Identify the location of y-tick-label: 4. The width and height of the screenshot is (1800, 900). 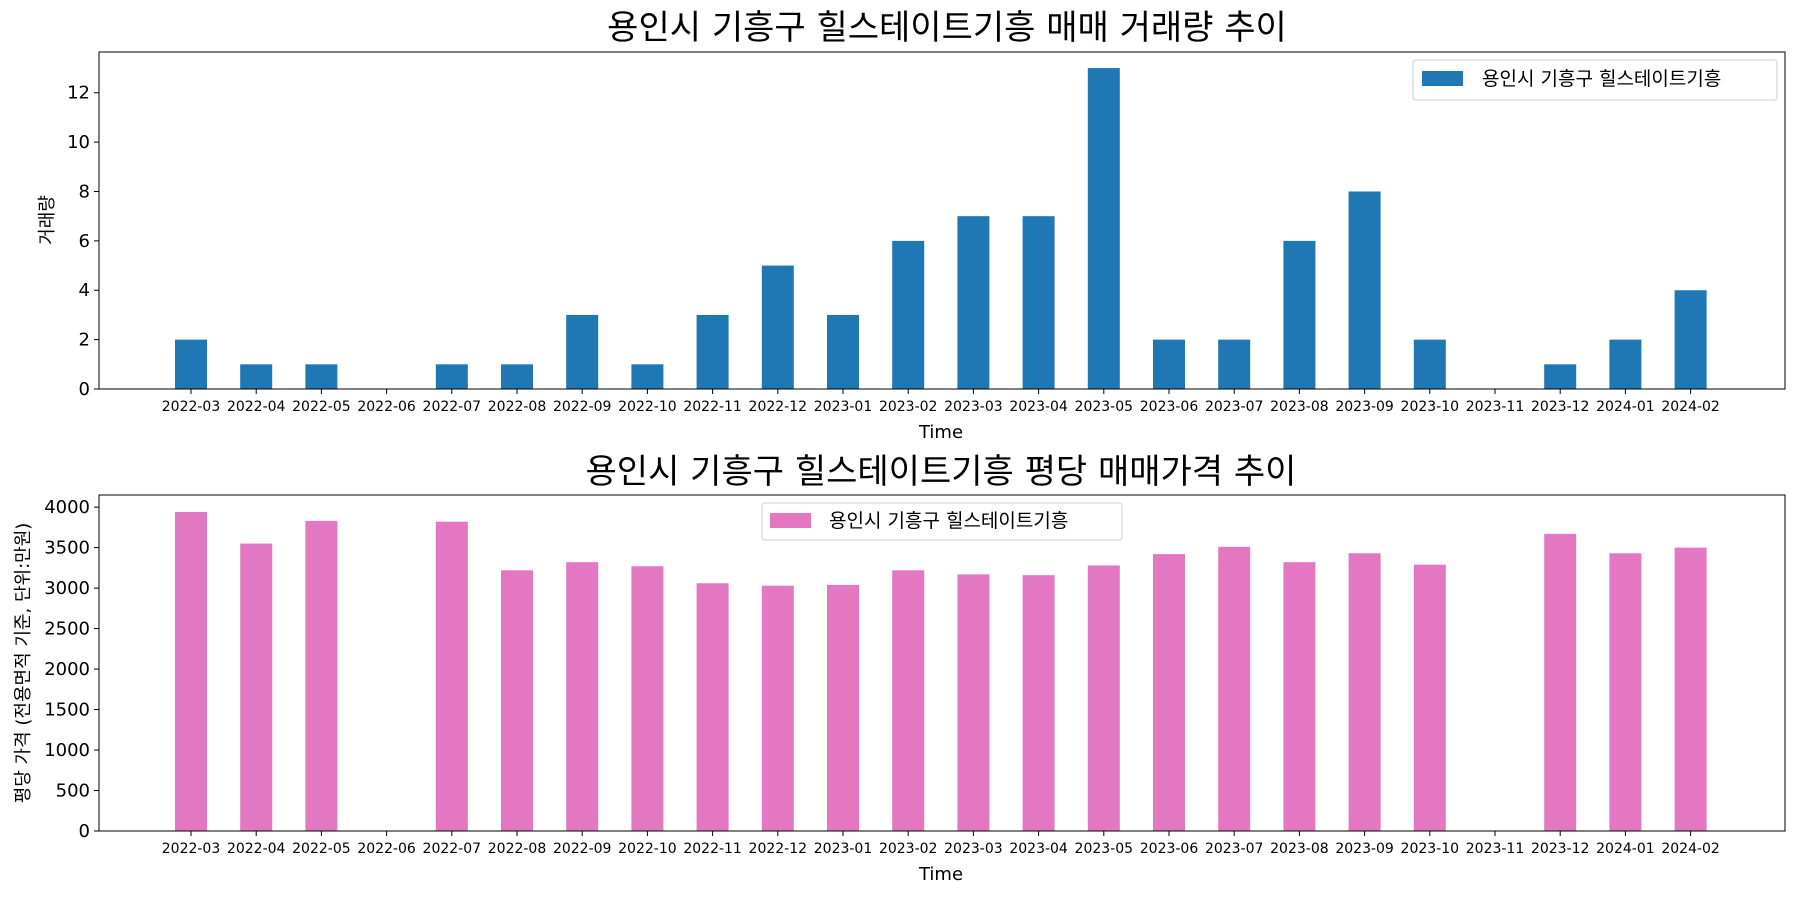
(84, 290).